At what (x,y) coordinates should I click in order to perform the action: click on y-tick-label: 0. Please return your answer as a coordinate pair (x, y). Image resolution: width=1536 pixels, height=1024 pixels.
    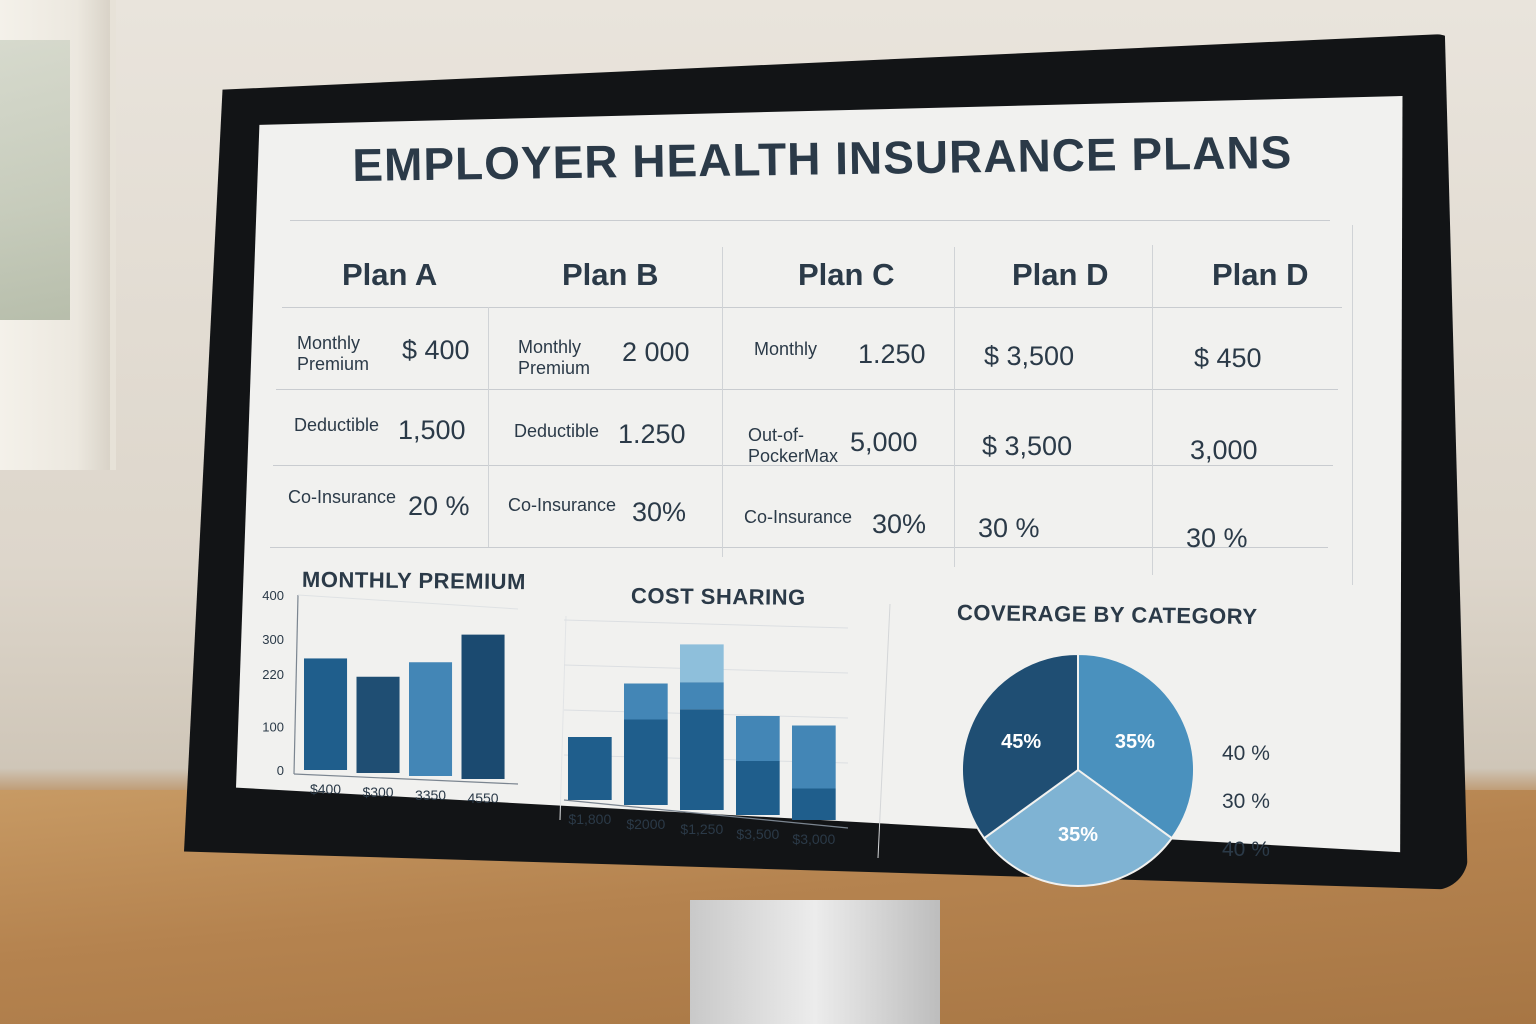
    Looking at the image, I should click on (280, 770).